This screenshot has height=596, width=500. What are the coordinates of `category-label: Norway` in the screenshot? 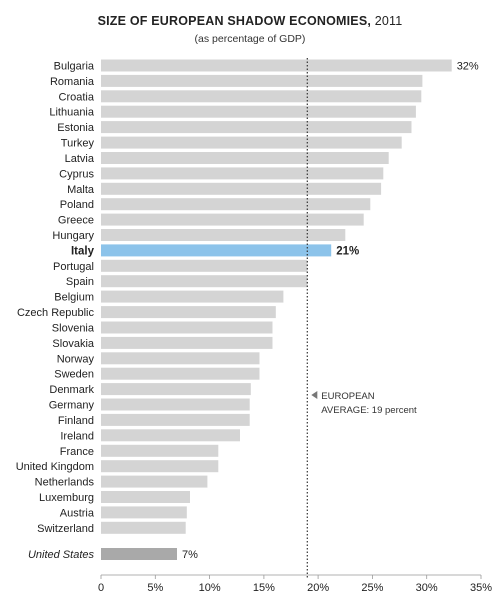 It's located at (76, 359).